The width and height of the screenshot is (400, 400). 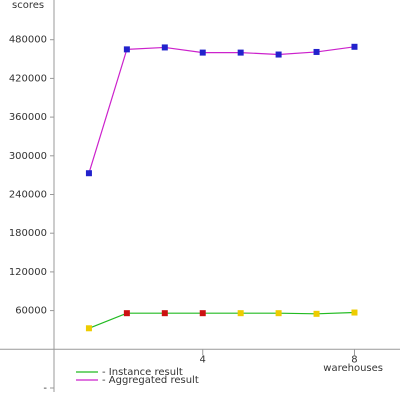 What do you see at coordinates (353, 368) in the screenshot?
I see `x-axis-label: warehouses` at bounding box center [353, 368].